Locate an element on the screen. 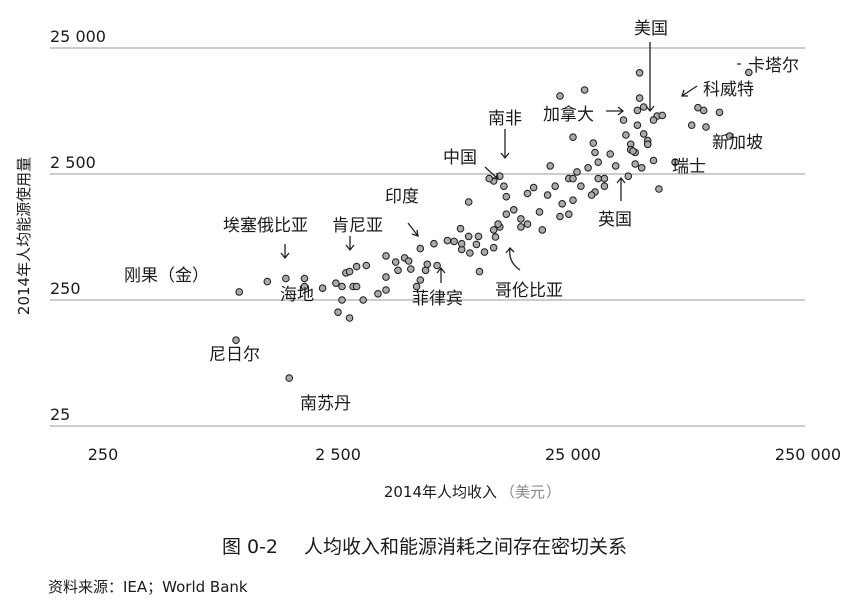  arrow-usa is located at coordinates (650, 77).